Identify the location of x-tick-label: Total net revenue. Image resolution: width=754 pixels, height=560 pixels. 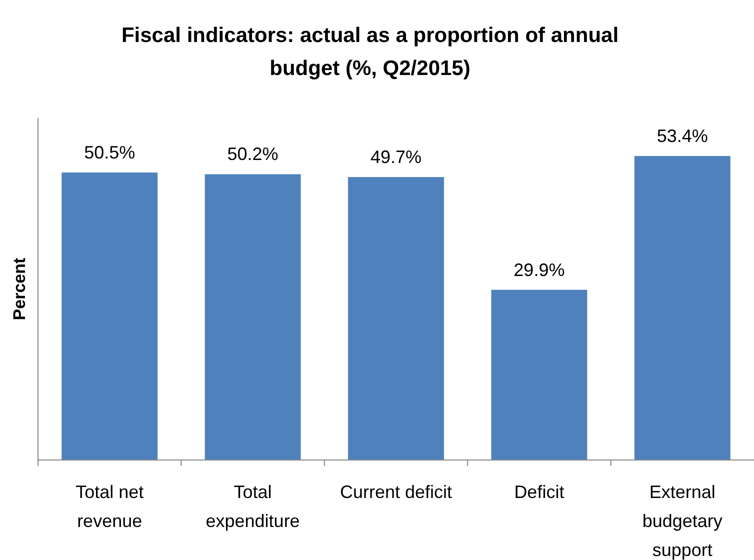
(110, 506).